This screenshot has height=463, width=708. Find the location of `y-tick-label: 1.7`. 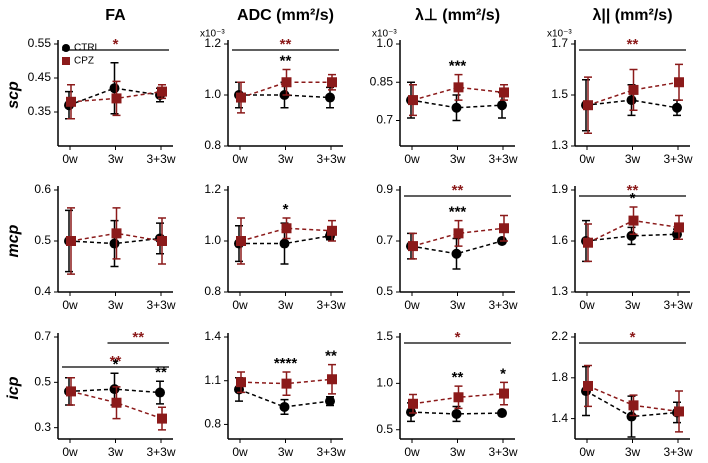

y-tick-label: 1.7 is located at coordinates (559, 43).